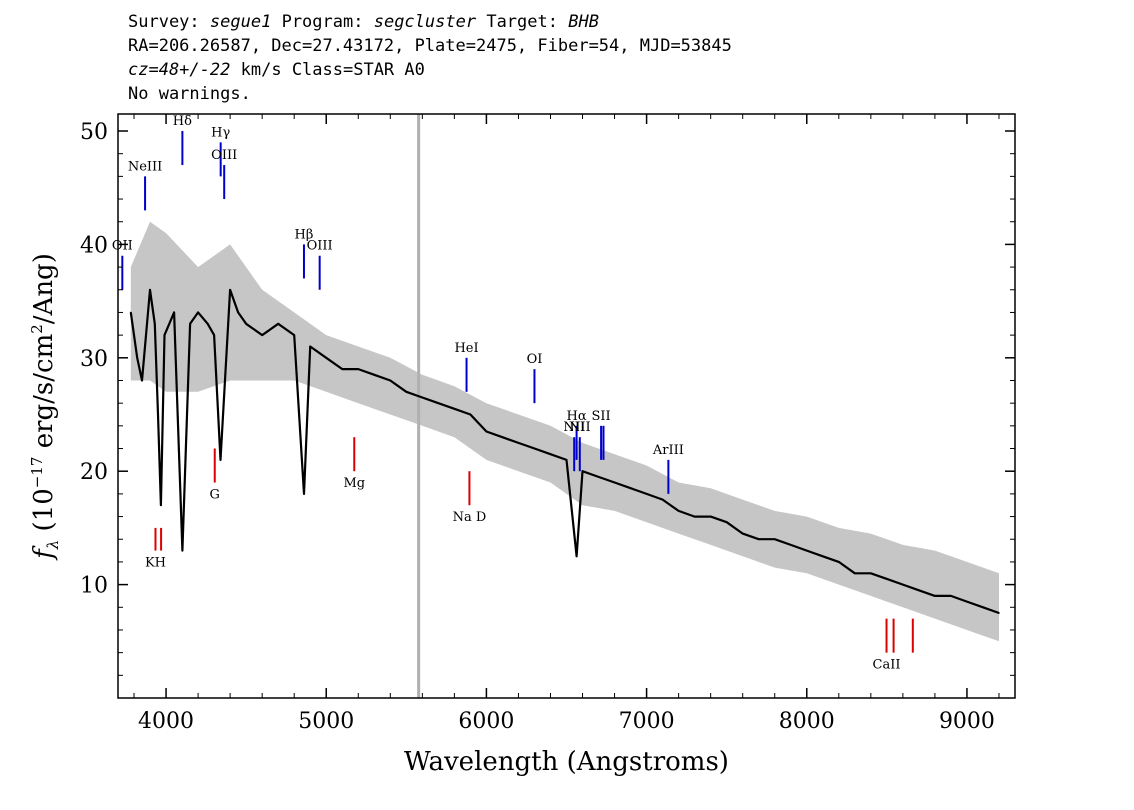  What do you see at coordinates (145, 166) in the screenshot?
I see `line-label-neiii: NeIII` at bounding box center [145, 166].